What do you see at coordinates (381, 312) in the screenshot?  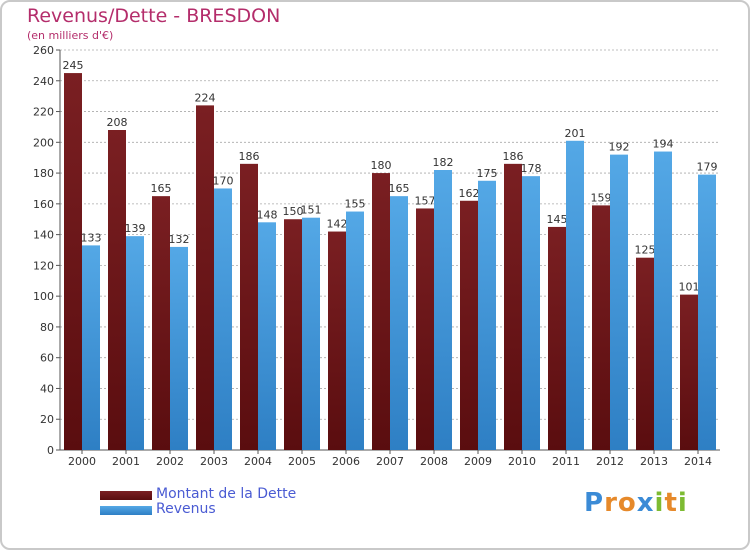 I see `bar-debt-2007` at bounding box center [381, 312].